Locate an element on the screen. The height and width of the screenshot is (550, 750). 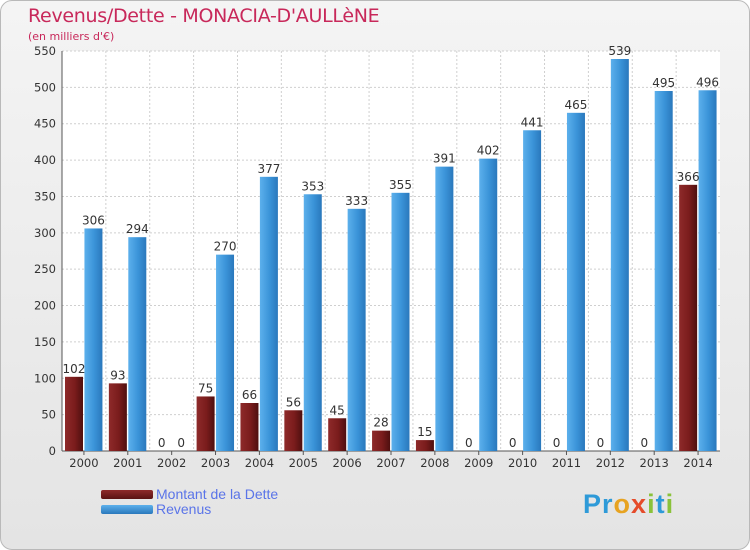
x-tick-label: 2012 is located at coordinates (610, 463).